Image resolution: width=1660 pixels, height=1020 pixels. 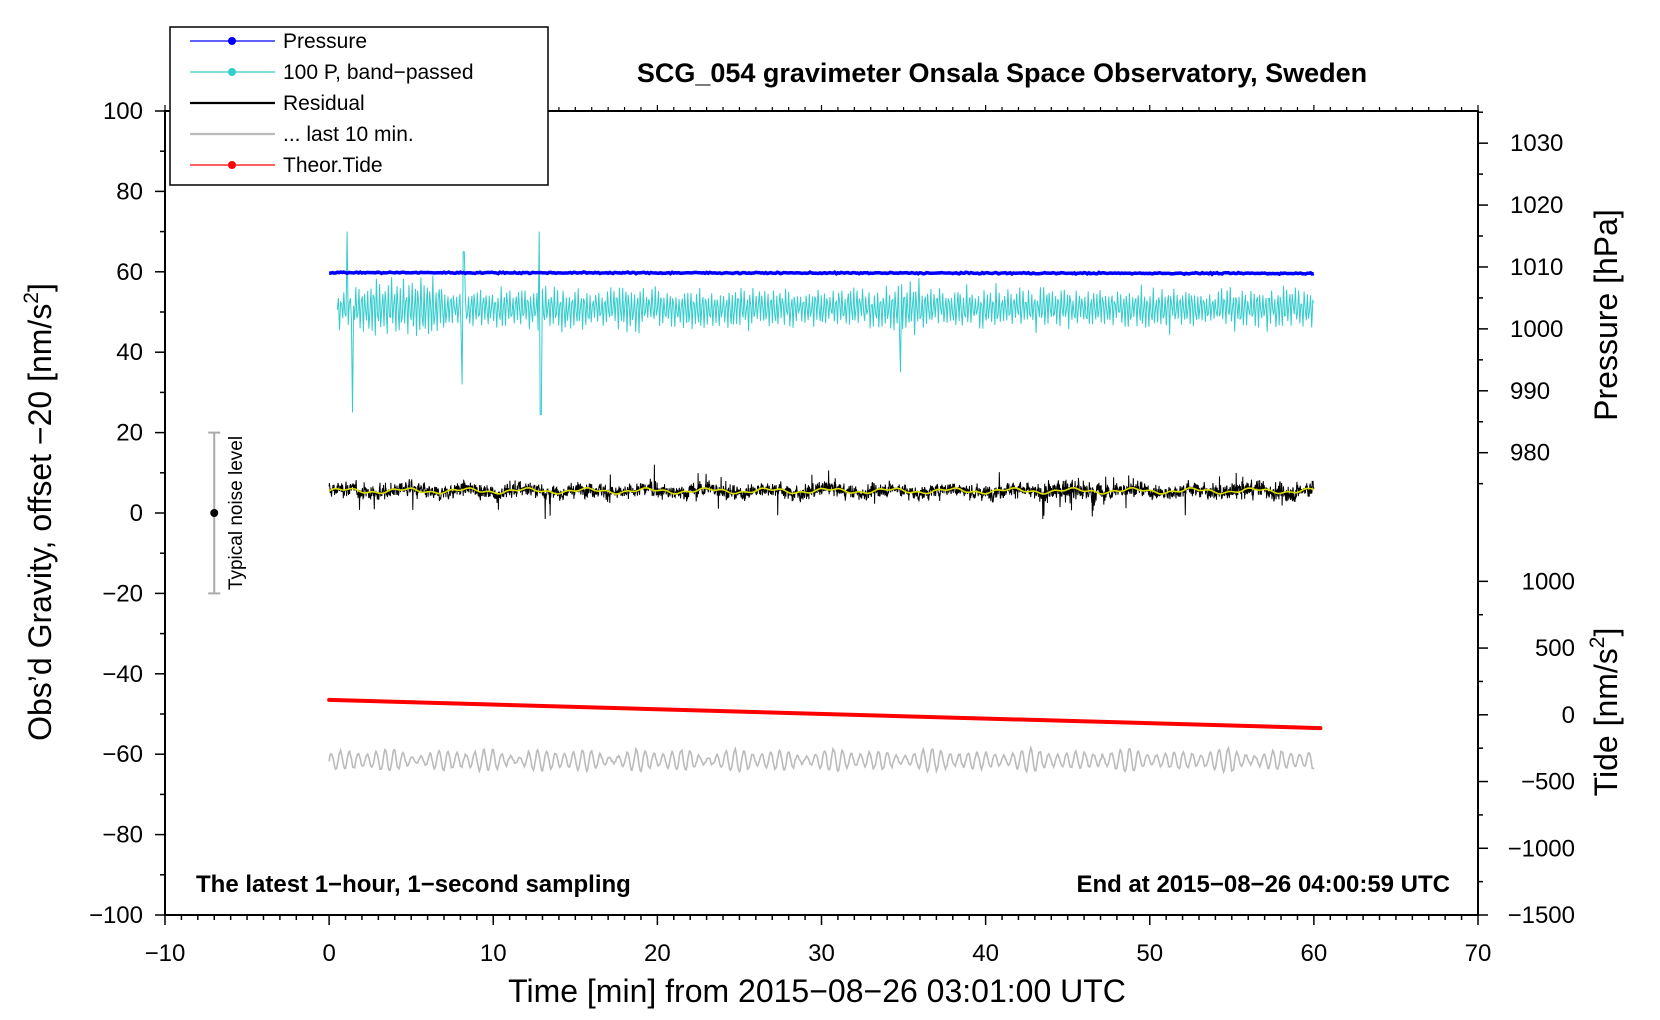 I want to click on y-tick-label: 20, so click(x=129, y=433).